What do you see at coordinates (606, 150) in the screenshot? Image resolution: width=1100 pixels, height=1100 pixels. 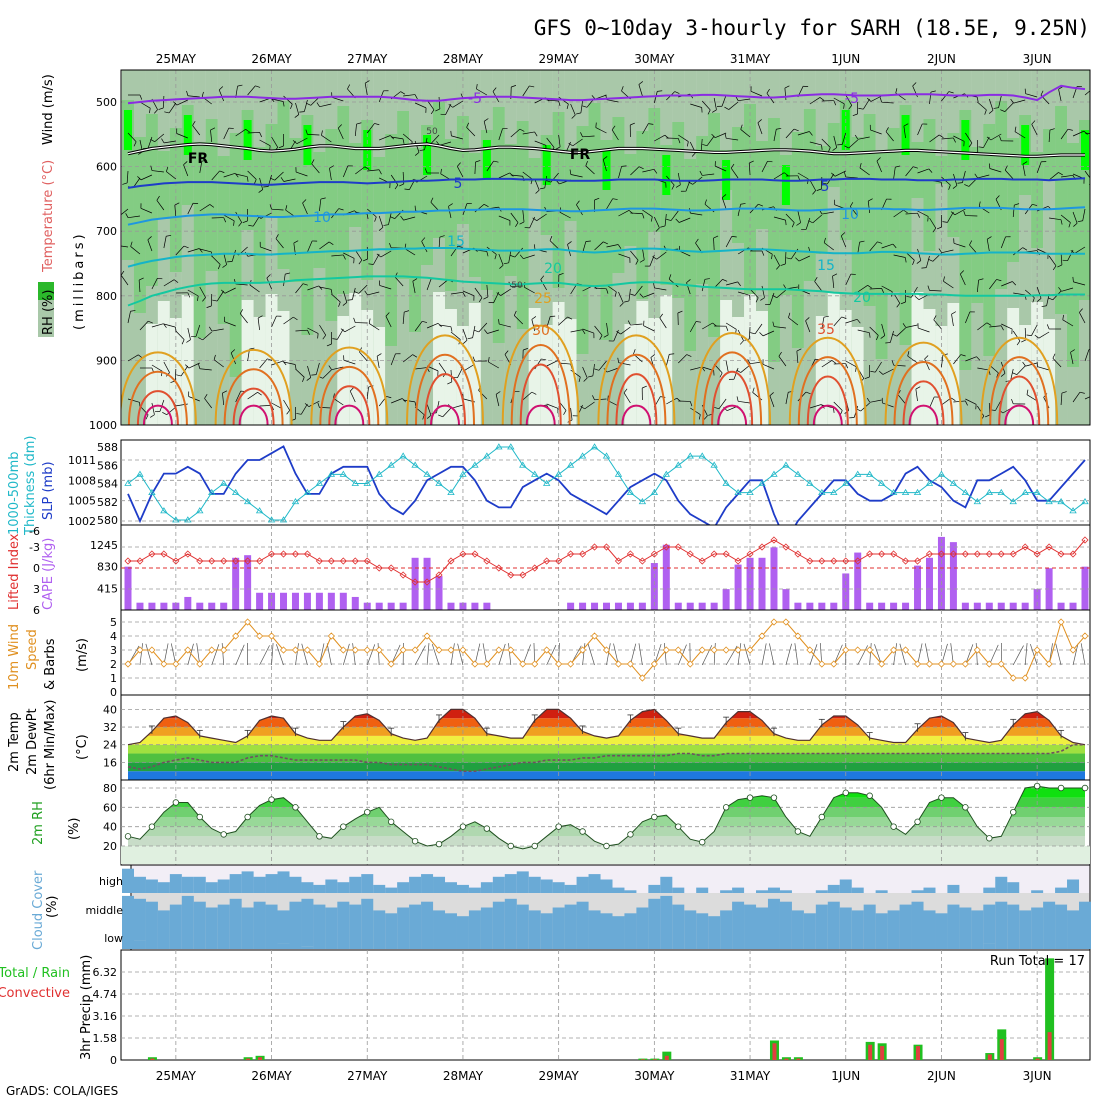 I see `freezing-line-inner` at bounding box center [606, 150].